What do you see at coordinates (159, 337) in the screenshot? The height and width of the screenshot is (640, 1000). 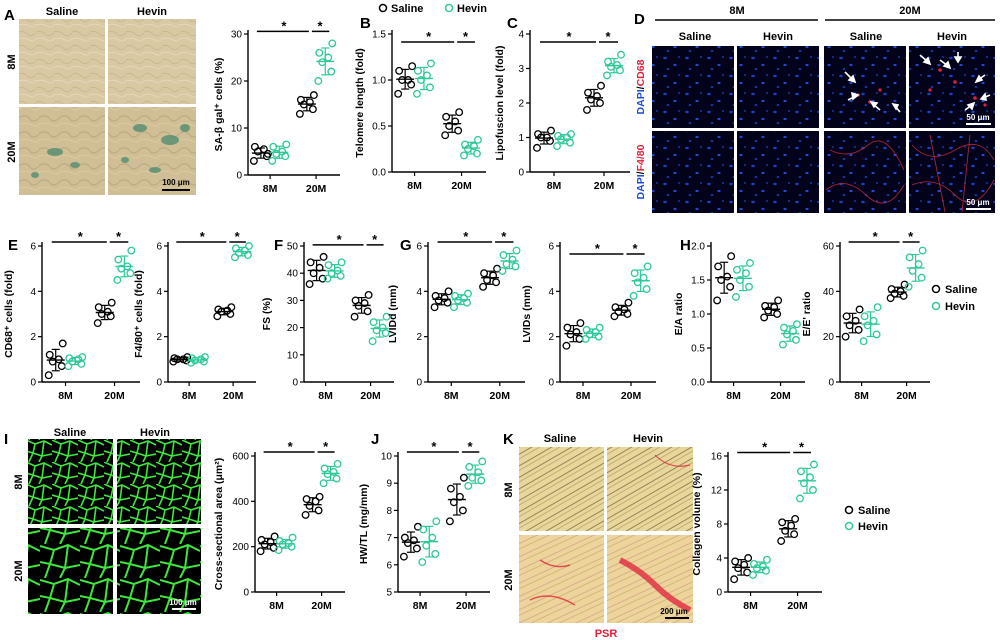 I see `y-tick-label: 2` at bounding box center [159, 337].